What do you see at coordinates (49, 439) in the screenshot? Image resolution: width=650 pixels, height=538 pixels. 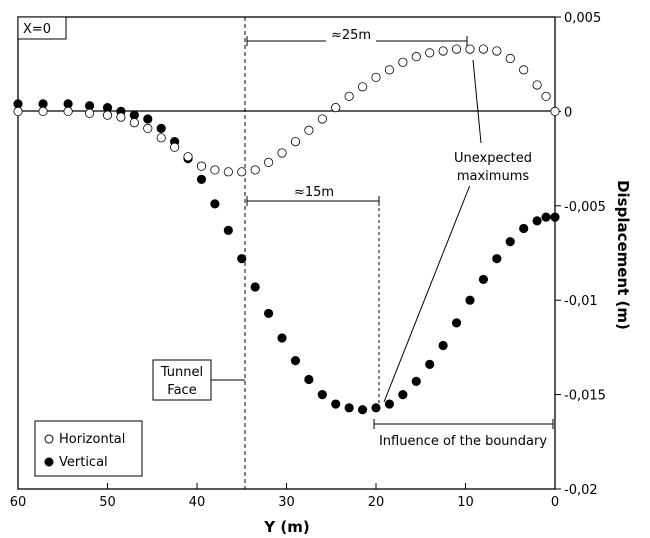 I see `legend-marker-horizontal` at bounding box center [49, 439].